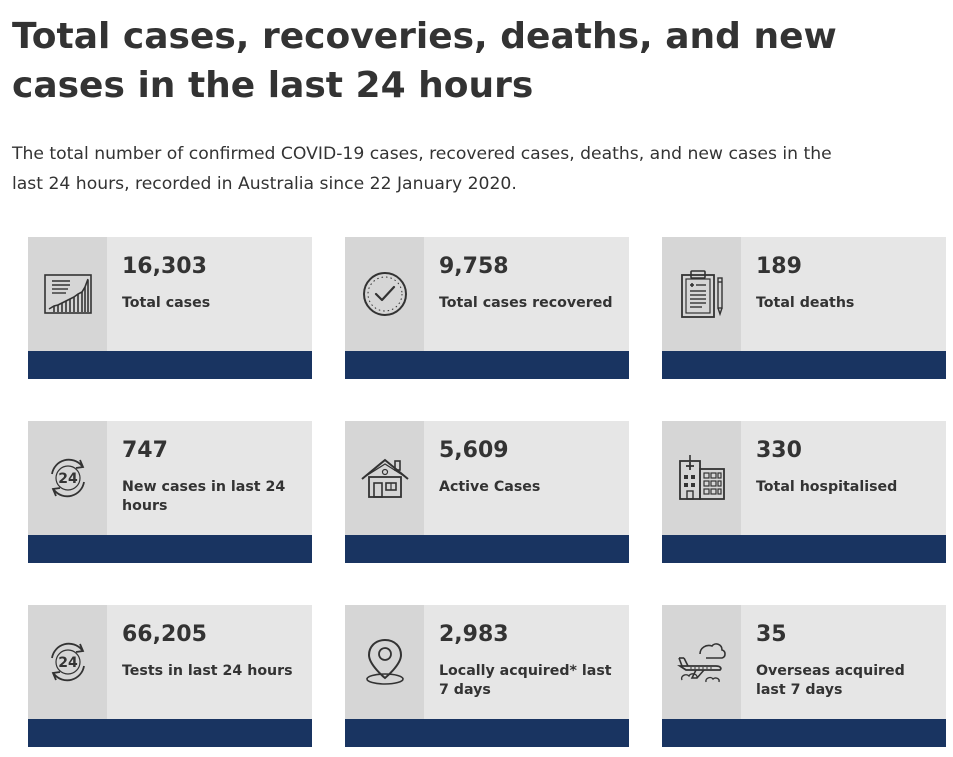 Image resolution: width=953 pixels, height=757 pixels. I want to click on card-label: Locally acquired* last 7 days, so click(525, 680).